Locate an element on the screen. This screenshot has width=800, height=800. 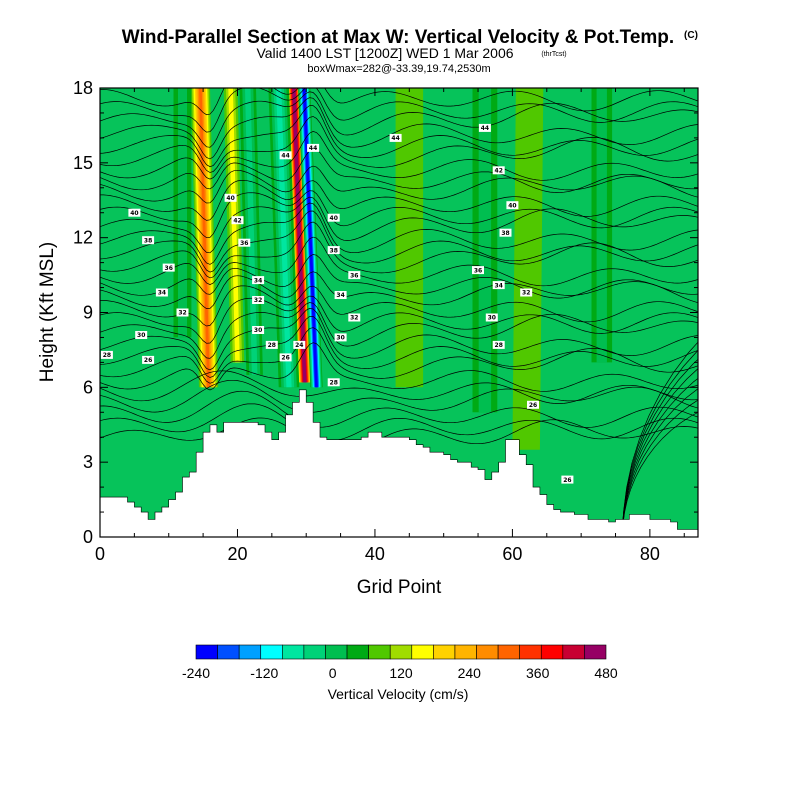
contour-label-text: 30 is located at coordinates (492, 318).